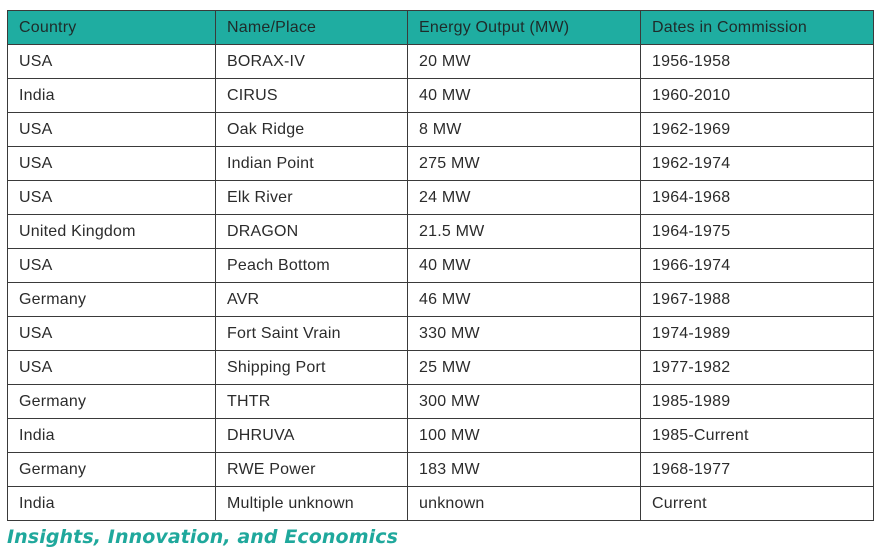  Describe the element at coordinates (311, 129) in the screenshot. I see `cell-name-place: Oak Ridge` at that location.